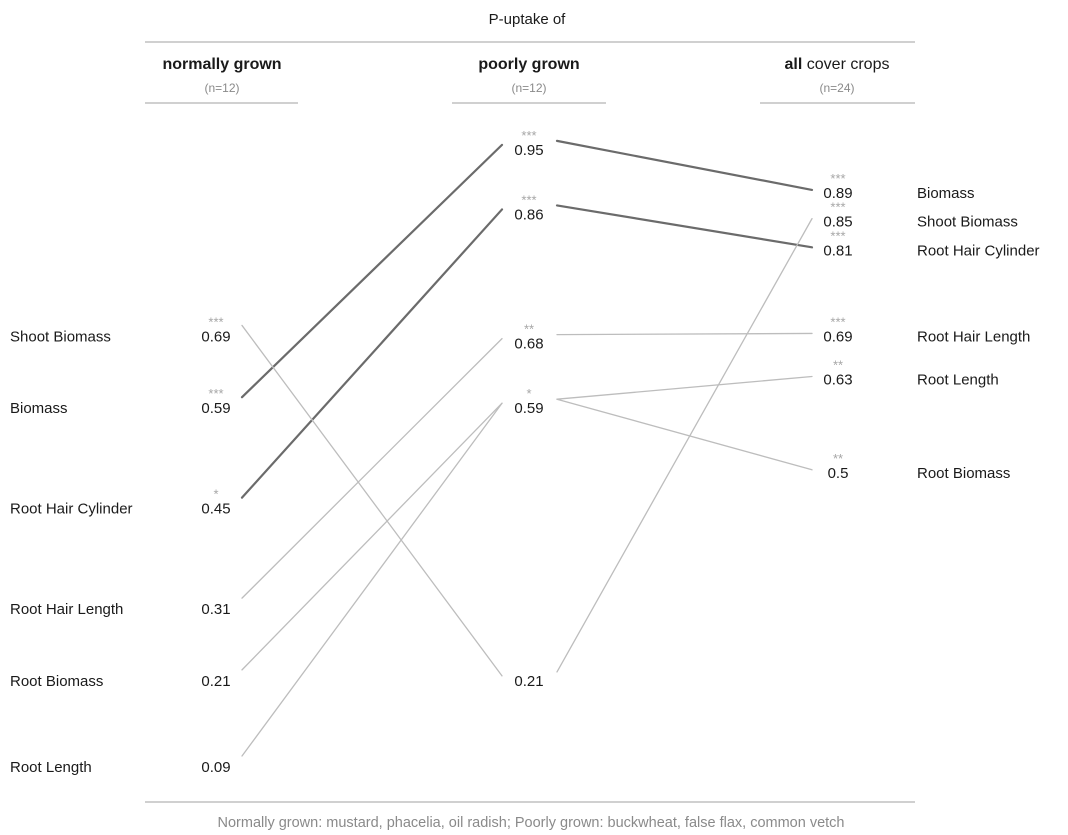 Image resolution: width=1068 pixels, height=835 pixels. I want to click on slope-line-biomass-poor-to-all, so click(684, 165).